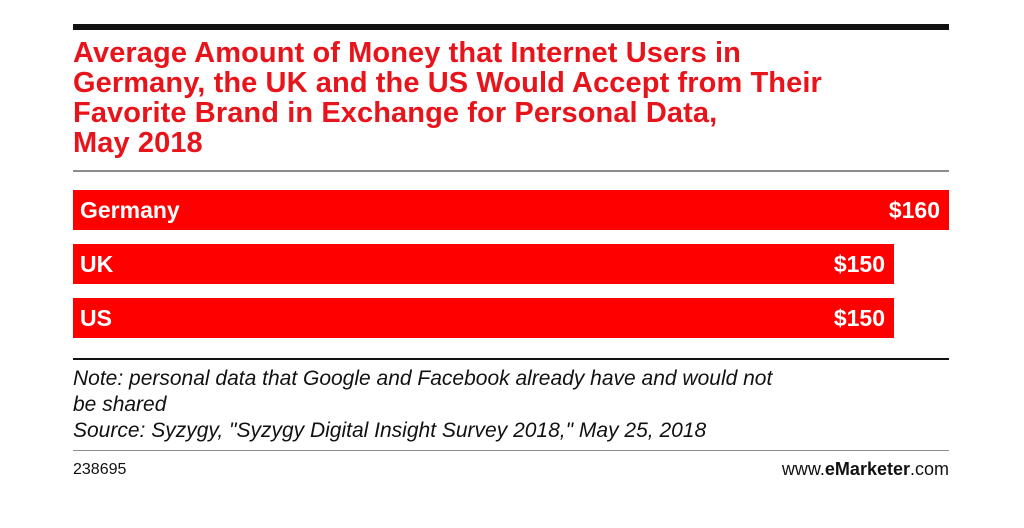 The image size is (1024, 528). Describe the element at coordinates (511, 359) in the screenshot. I see `note-divider` at that location.